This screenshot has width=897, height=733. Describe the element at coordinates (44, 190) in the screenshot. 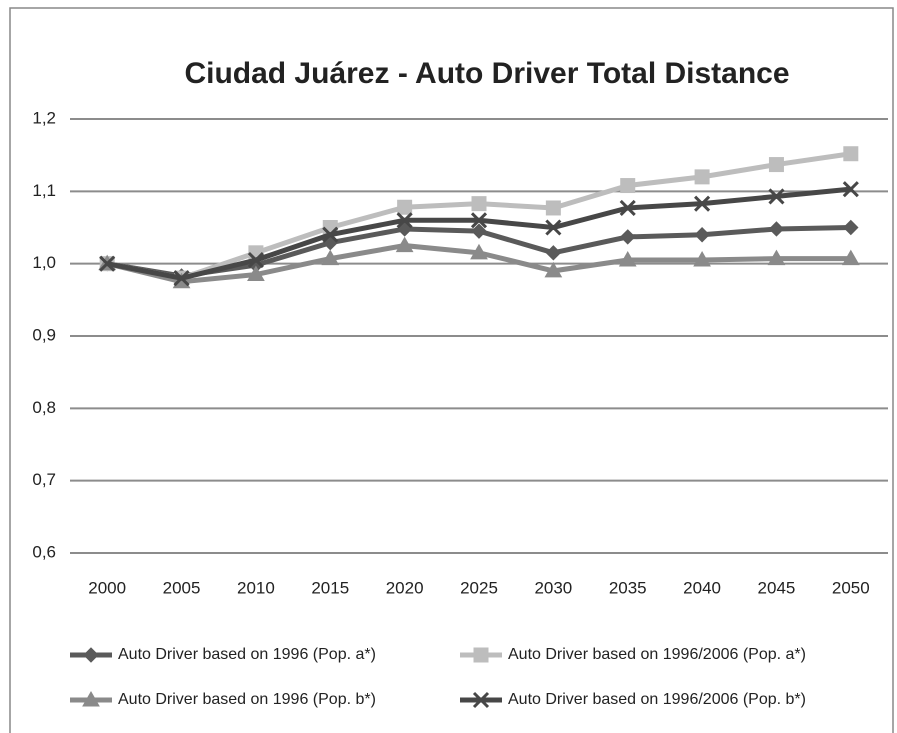

I see `y-tick-label: 1,1` at that location.